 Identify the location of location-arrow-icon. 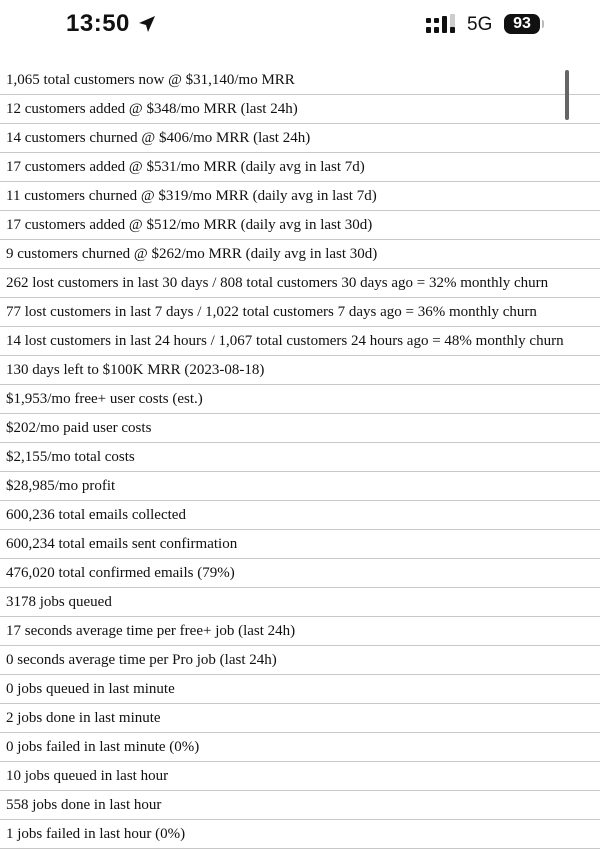
(147, 24).